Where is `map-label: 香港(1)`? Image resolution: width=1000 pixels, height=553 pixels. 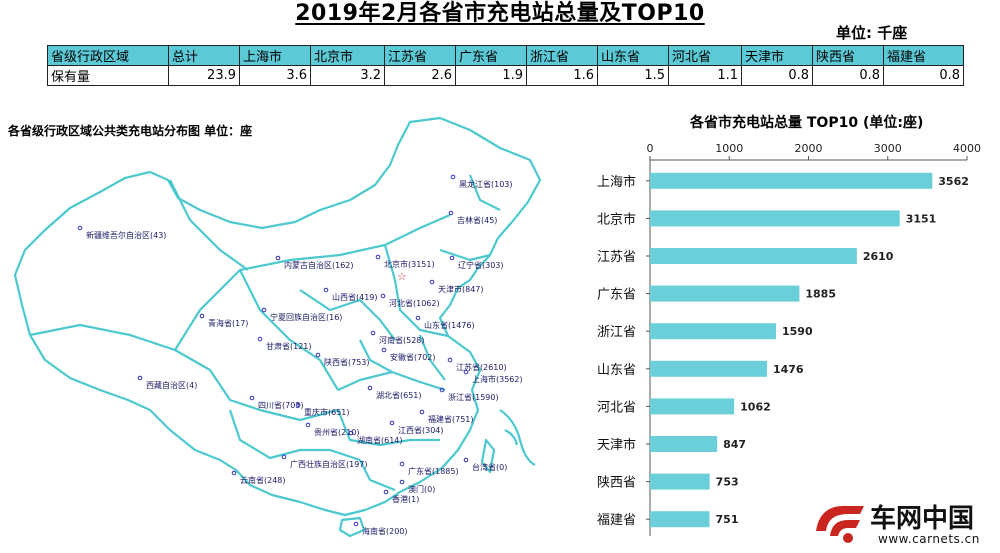 map-label: 香港(1) is located at coordinates (405, 499).